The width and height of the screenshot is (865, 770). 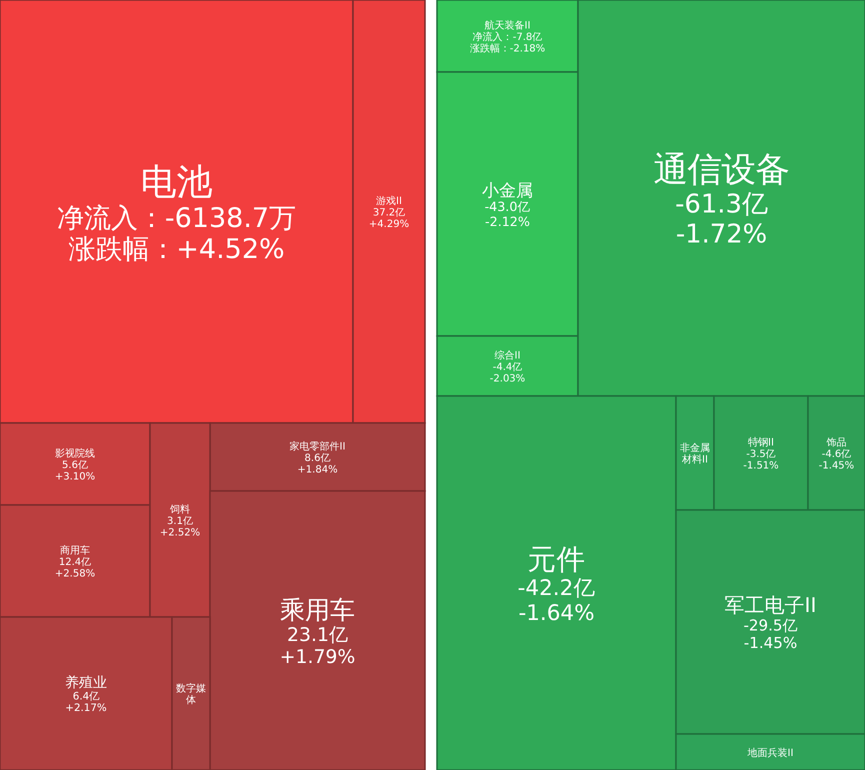 I want to click on category-label: 乘用车, so click(x=317, y=609).